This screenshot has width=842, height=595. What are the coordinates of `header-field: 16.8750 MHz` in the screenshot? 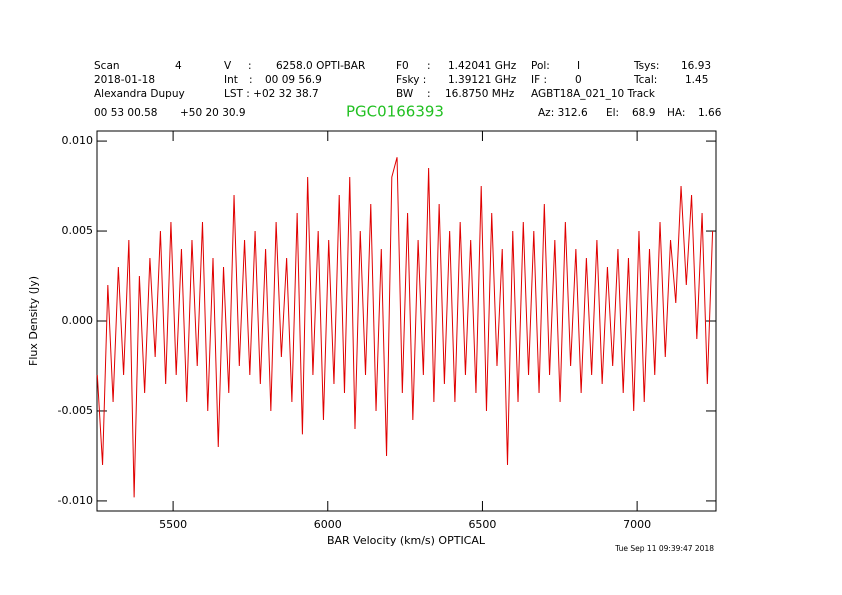 It's located at (480, 94).